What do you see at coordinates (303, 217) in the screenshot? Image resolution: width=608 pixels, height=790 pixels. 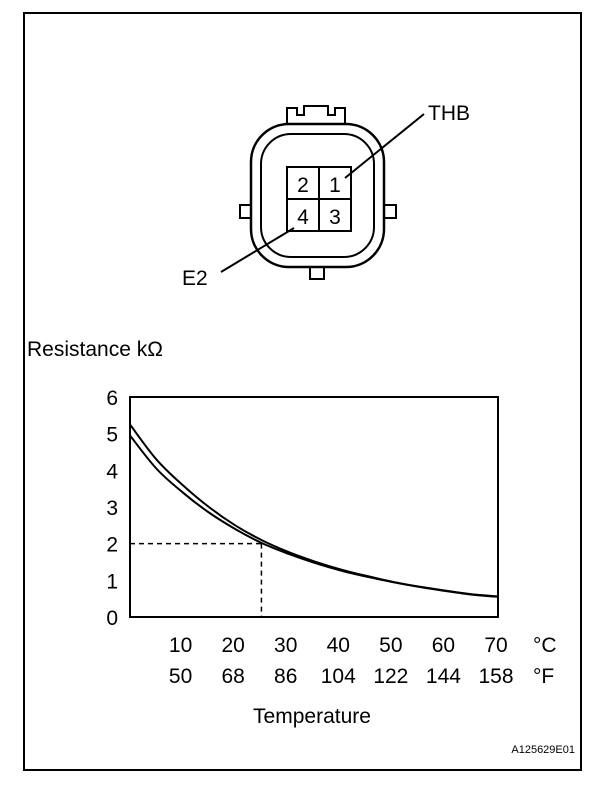 I see `pin-4-label: 4` at bounding box center [303, 217].